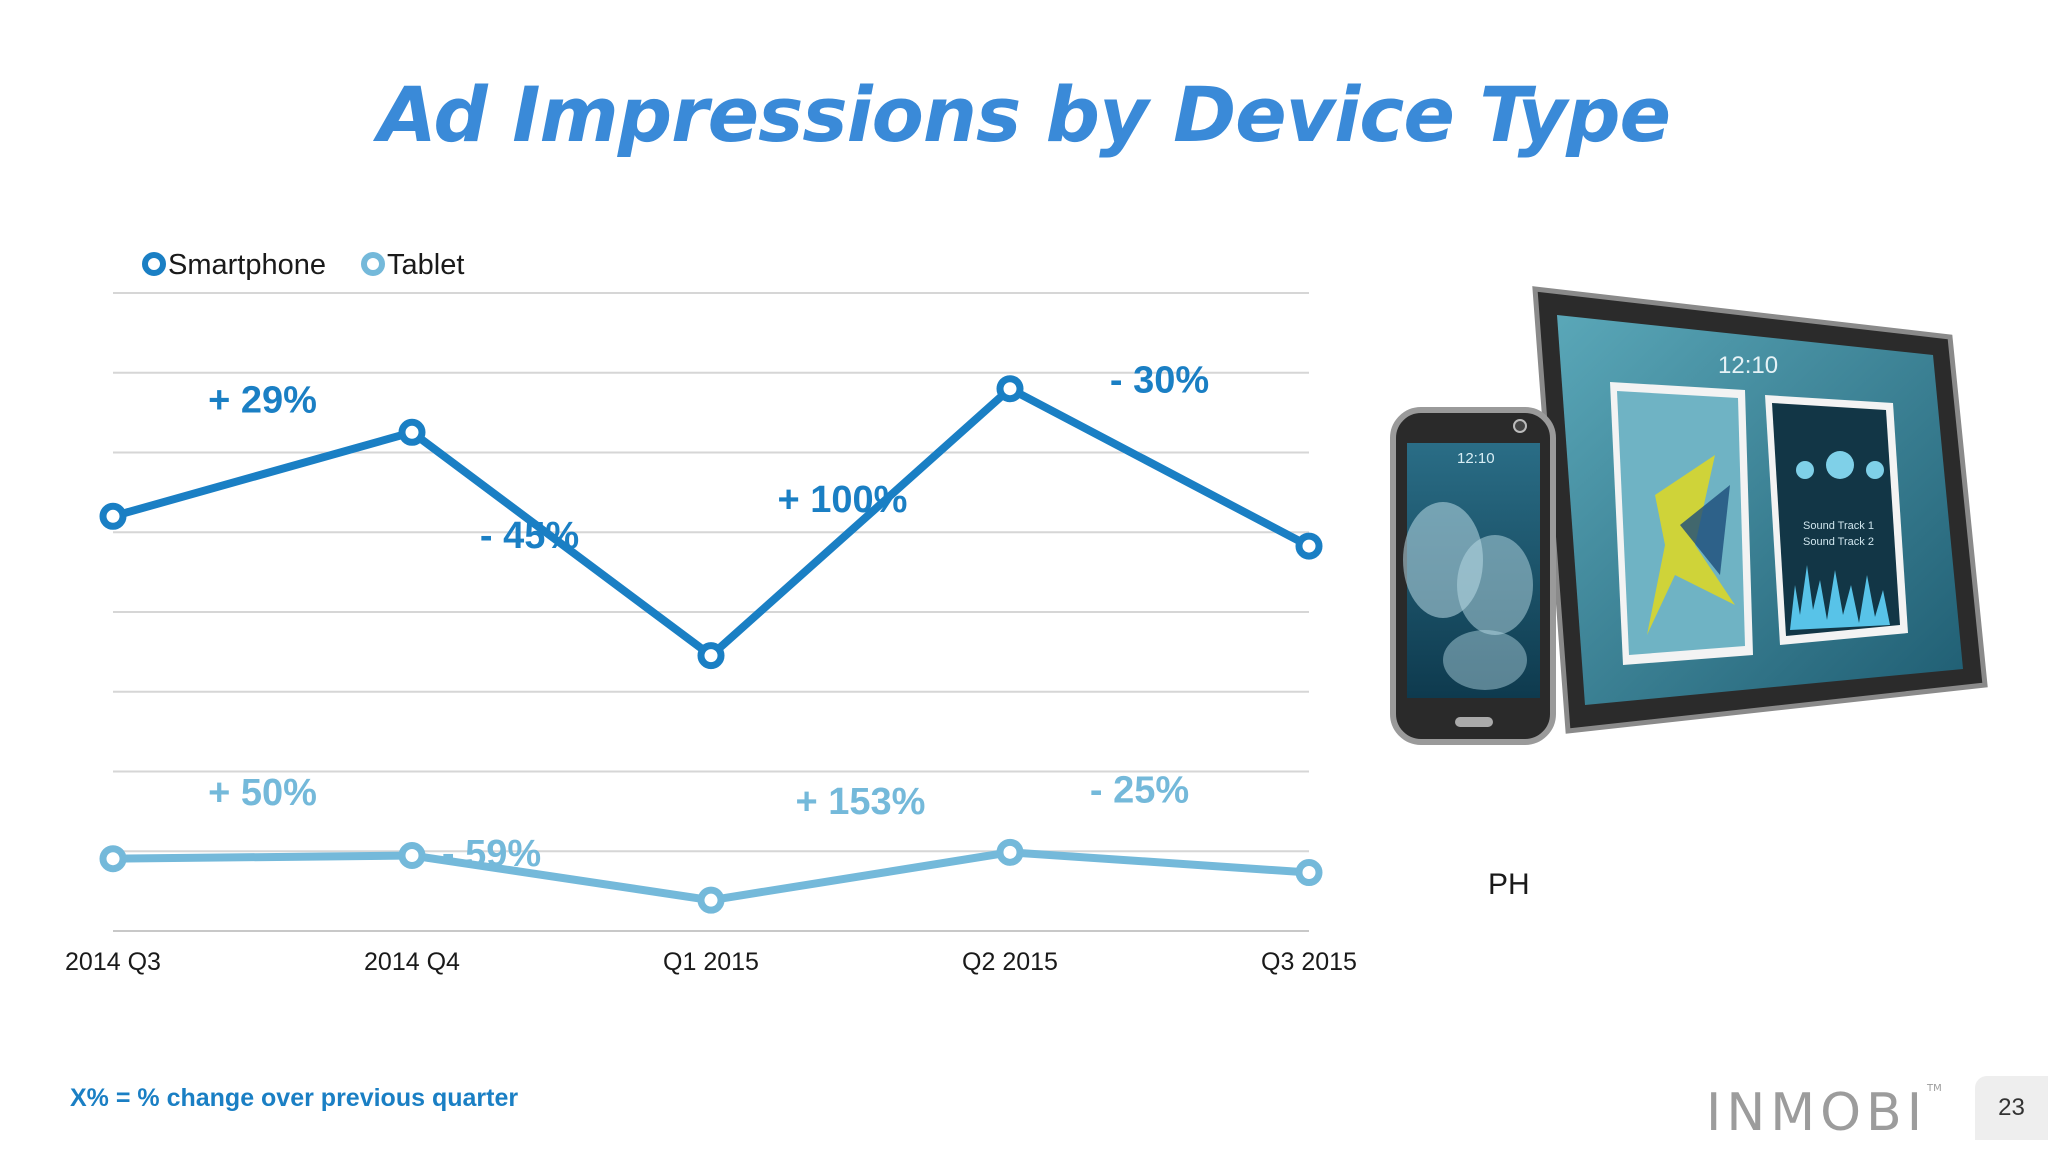 The height and width of the screenshot is (1152, 2048). I want to click on tablet-track-1: Sound Track 1, so click(1838, 526).